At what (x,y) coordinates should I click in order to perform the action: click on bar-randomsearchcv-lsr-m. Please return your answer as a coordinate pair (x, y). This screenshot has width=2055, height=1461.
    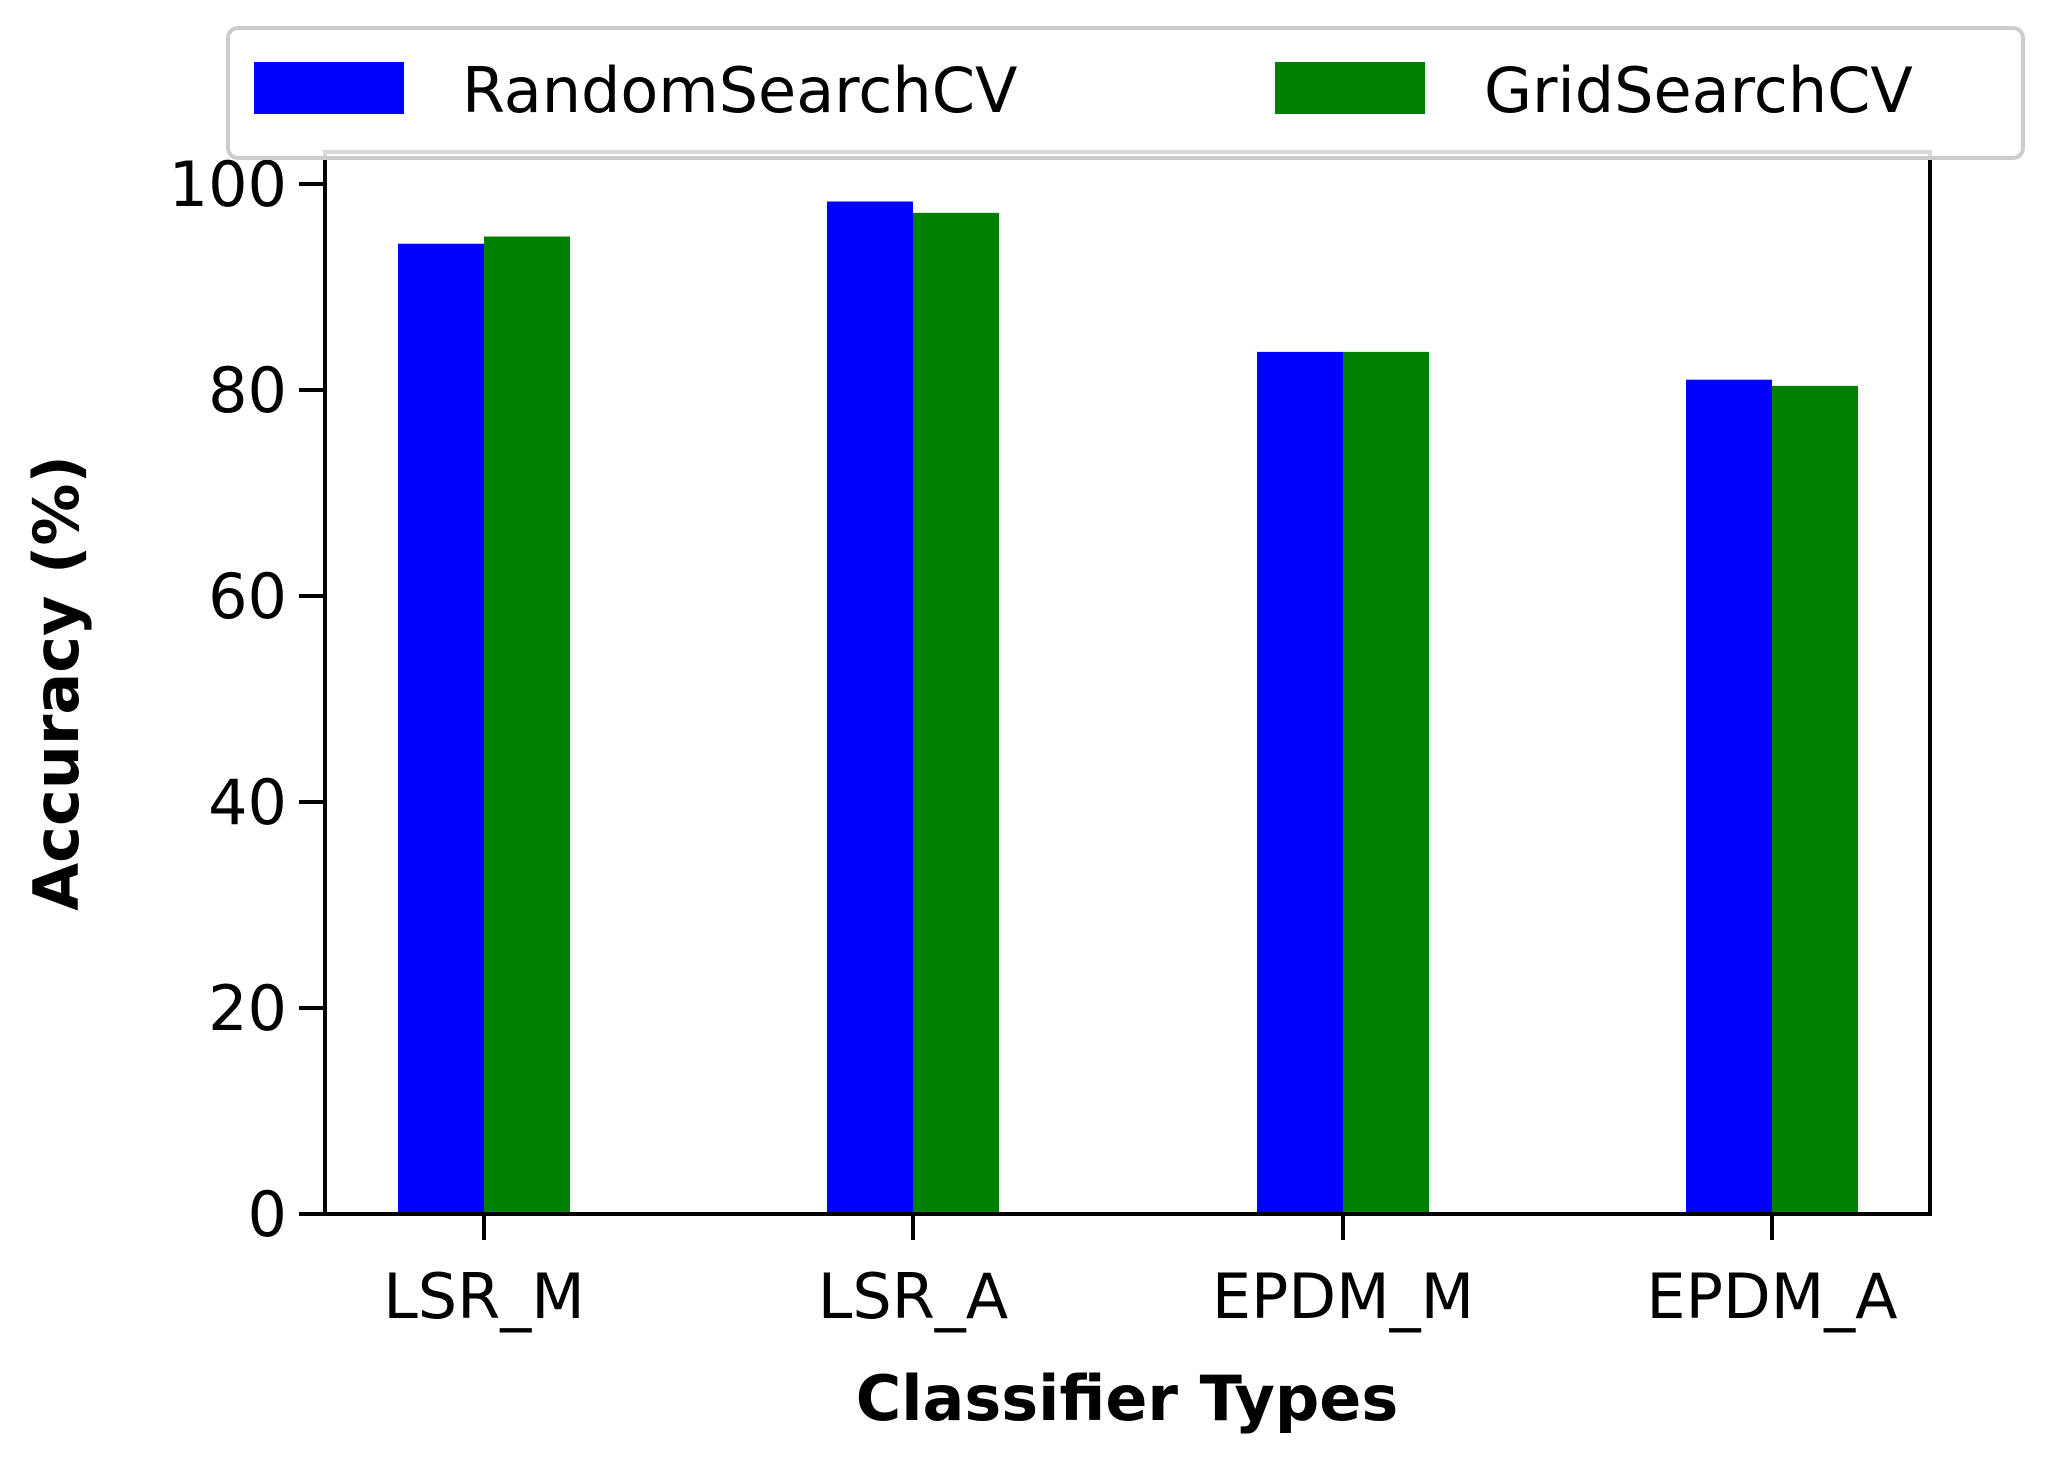
    Looking at the image, I should click on (441, 729).